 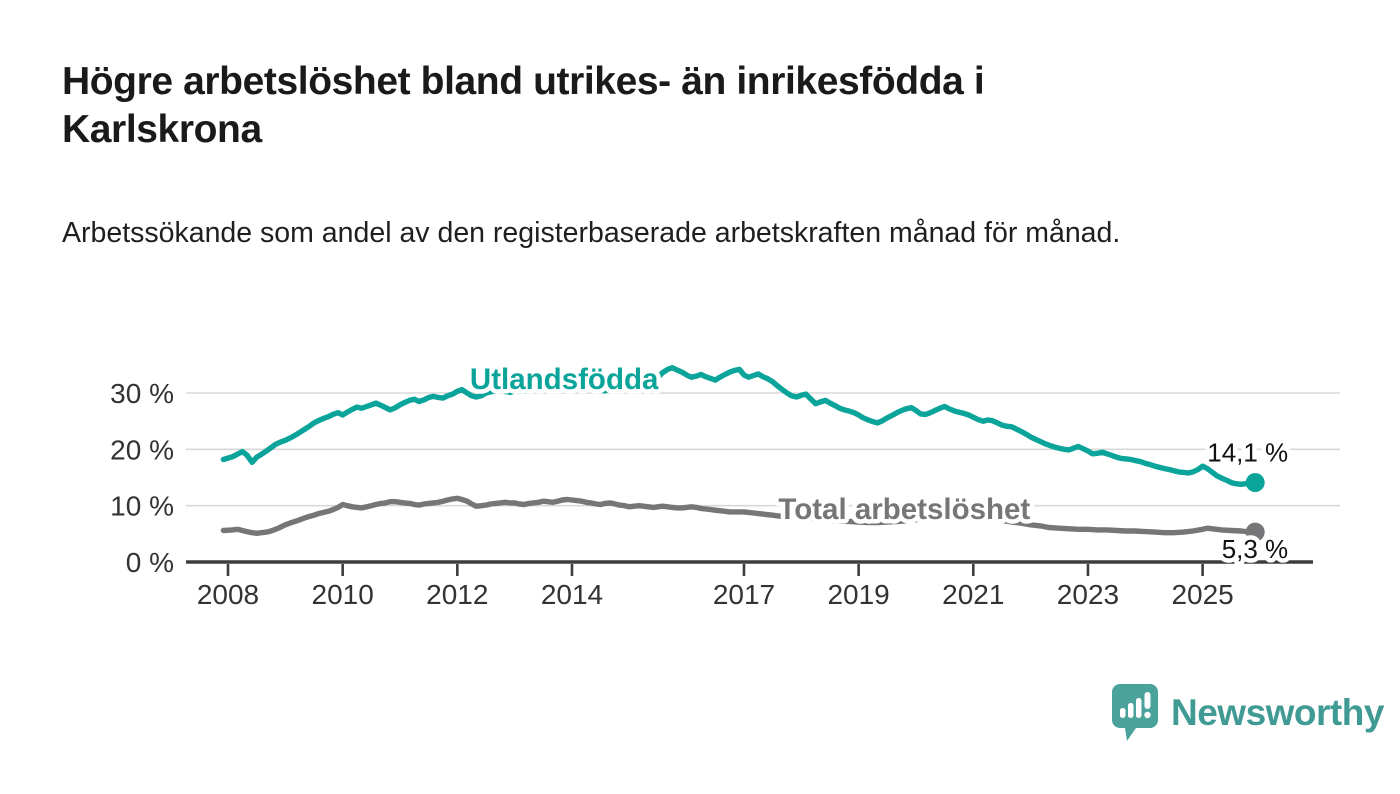 What do you see at coordinates (858, 594) in the screenshot?
I see `x-tick-label-2019: 2019` at bounding box center [858, 594].